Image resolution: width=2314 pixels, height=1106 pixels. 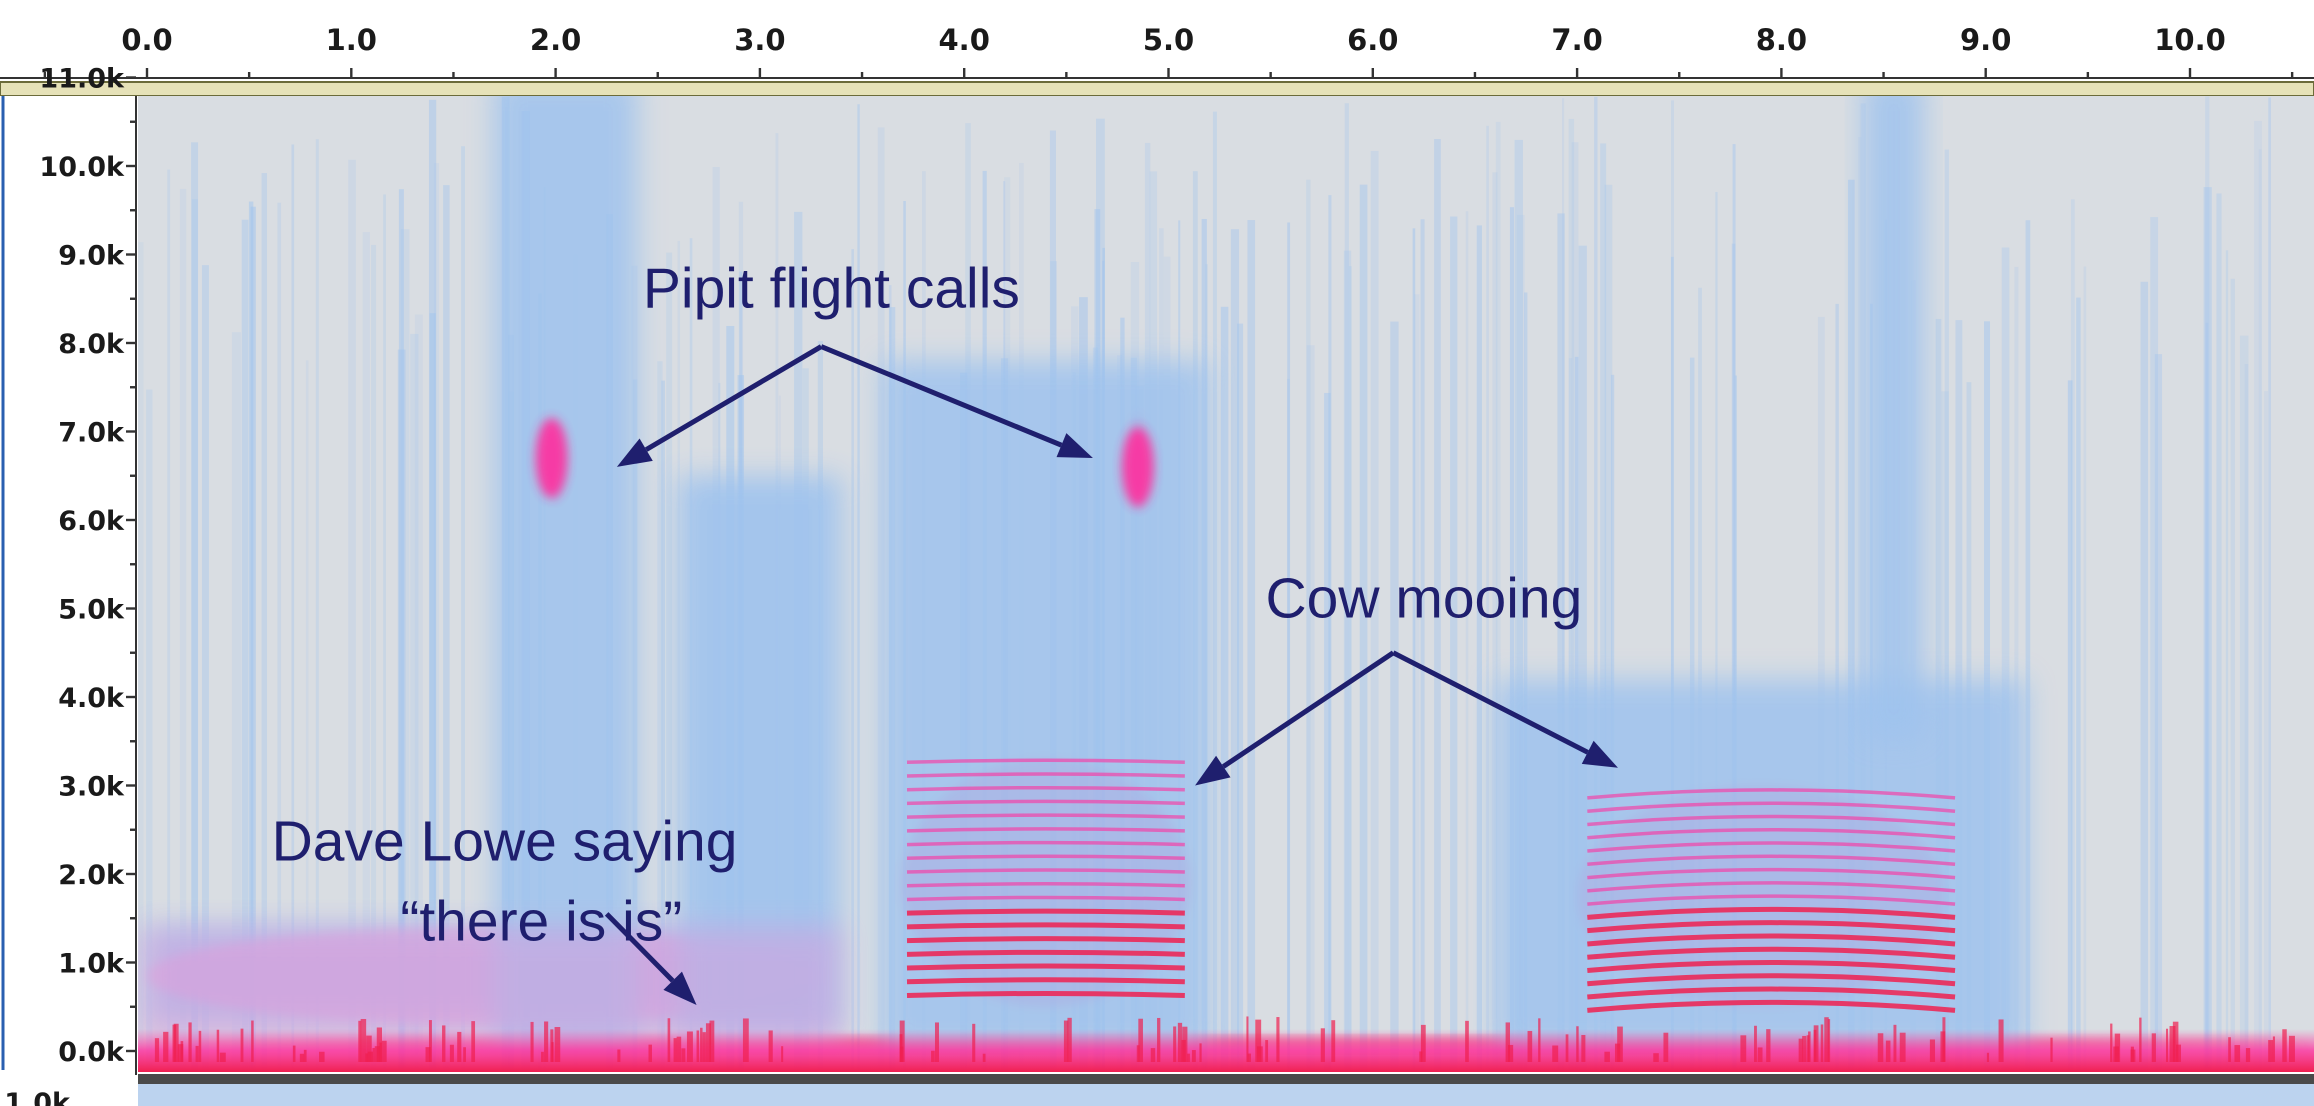 What do you see at coordinates (1423, 598) in the screenshot?
I see `cow-mooing-label: Cow mooing` at bounding box center [1423, 598].